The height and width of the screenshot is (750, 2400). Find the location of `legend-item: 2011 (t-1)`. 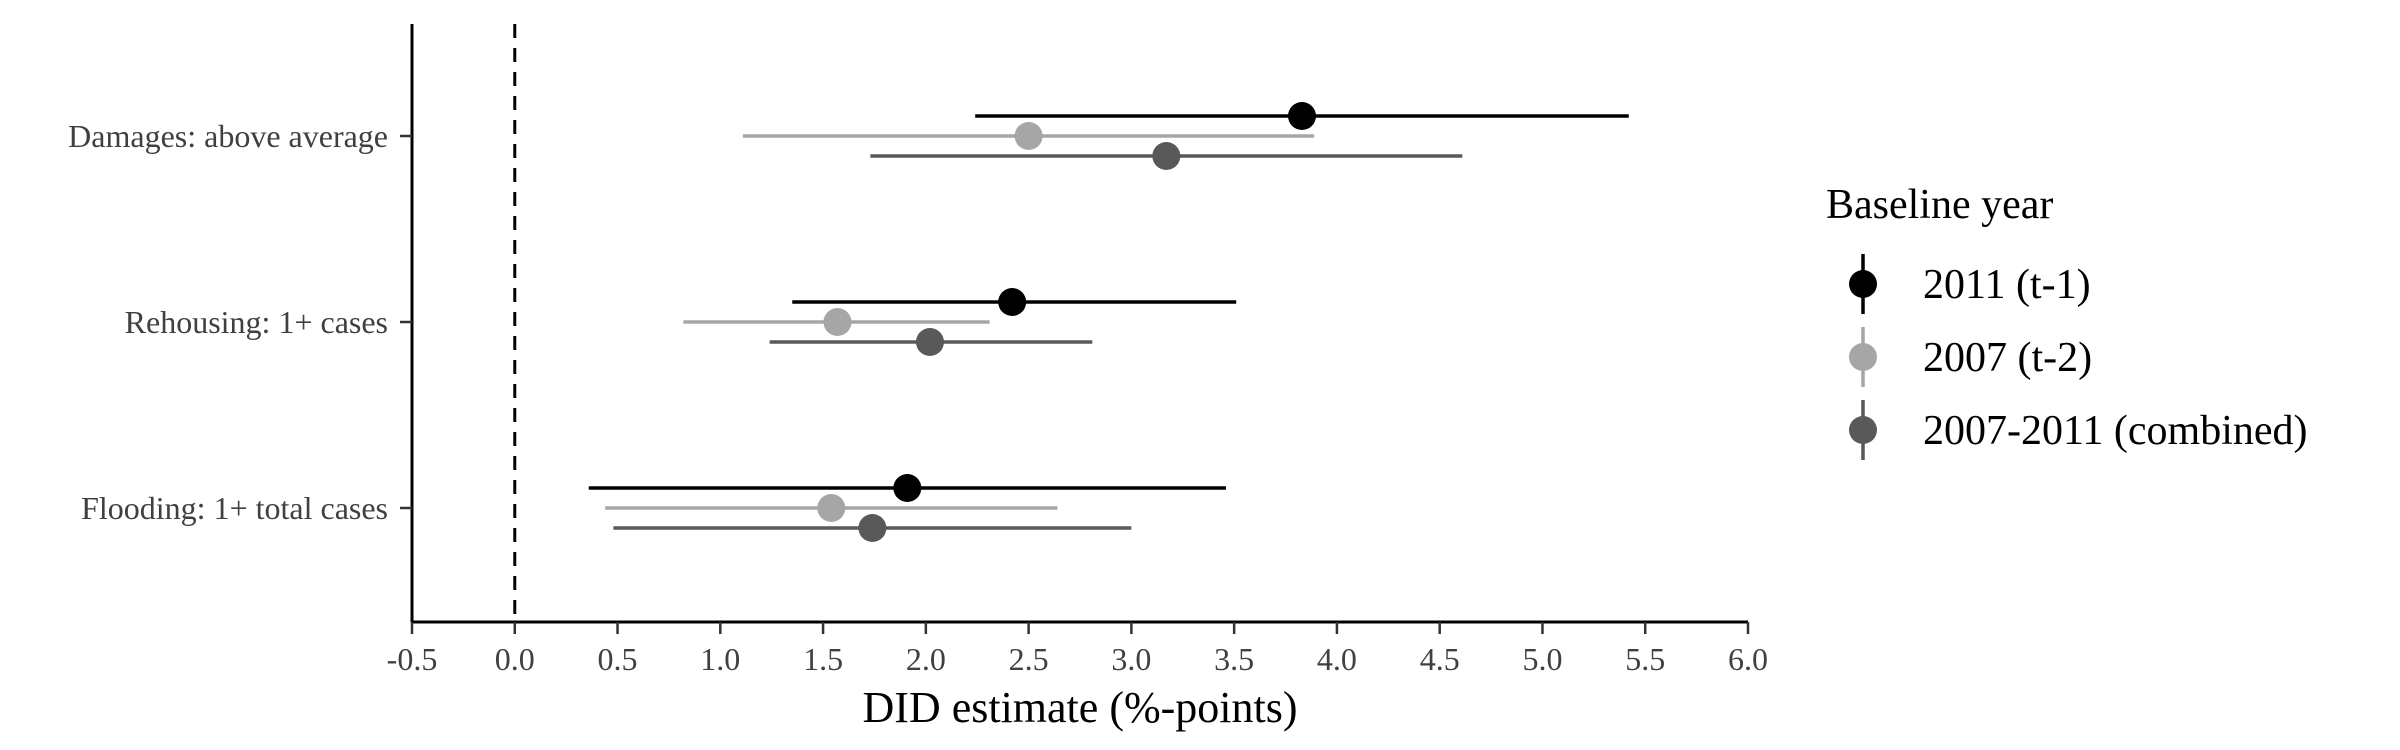

legend-item: 2011 (t-1) is located at coordinates (1970, 284).